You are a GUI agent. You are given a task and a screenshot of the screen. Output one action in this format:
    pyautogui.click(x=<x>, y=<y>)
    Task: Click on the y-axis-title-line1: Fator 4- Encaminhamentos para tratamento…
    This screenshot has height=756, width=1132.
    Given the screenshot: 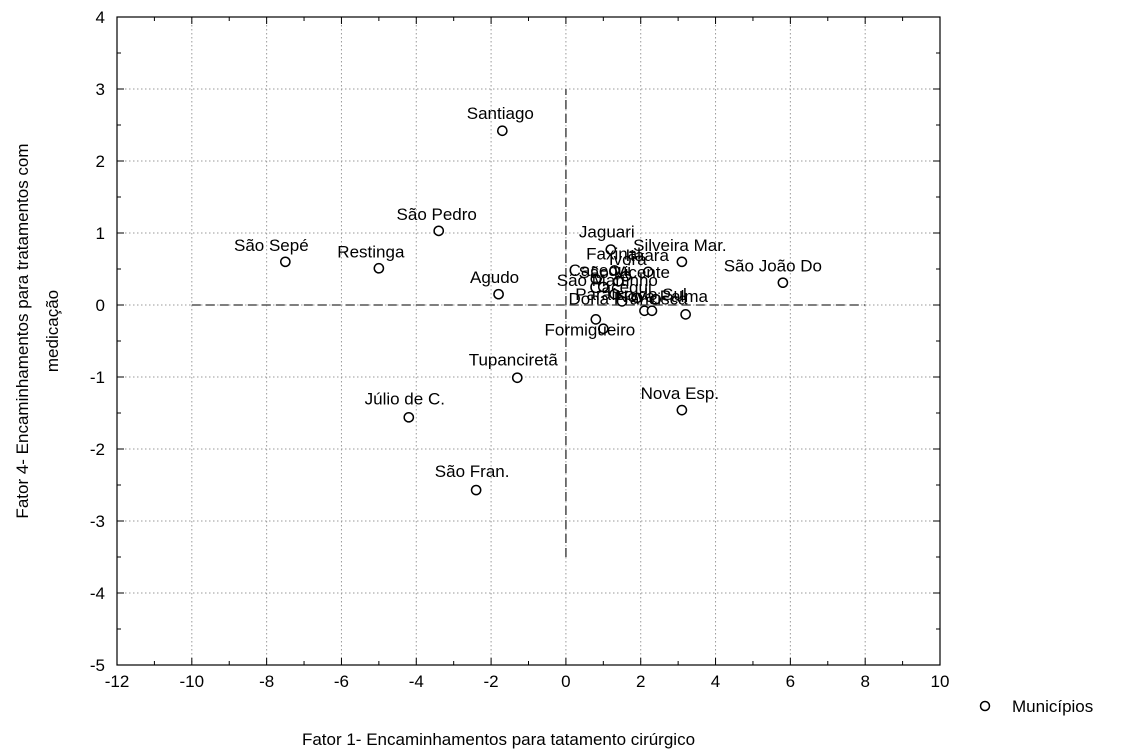 What is the action you would take?
    pyautogui.click(x=22, y=330)
    